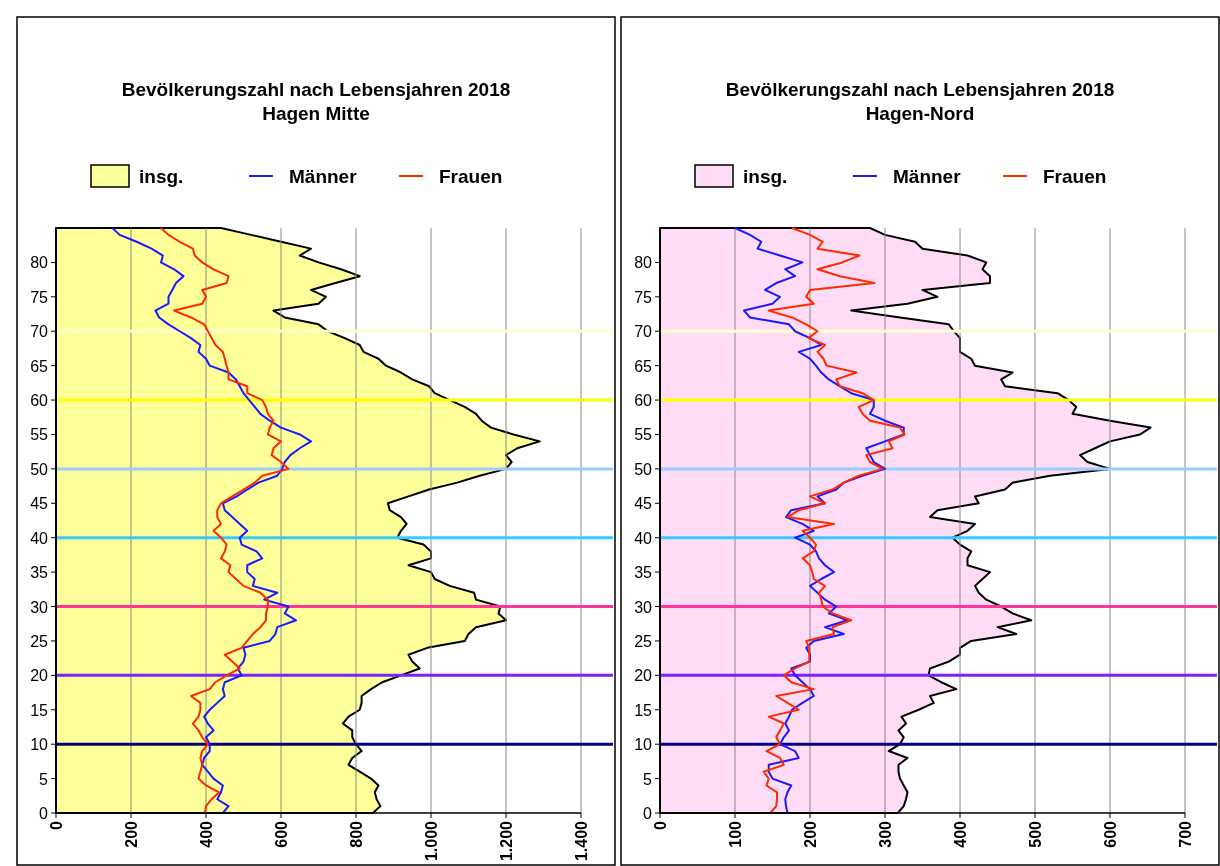 Image resolution: width=1220 pixels, height=866 pixels. What do you see at coordinates (506, 841) in the screenshot?
I see `x-tick-label: 1.200` at bounding box center [506, 841].